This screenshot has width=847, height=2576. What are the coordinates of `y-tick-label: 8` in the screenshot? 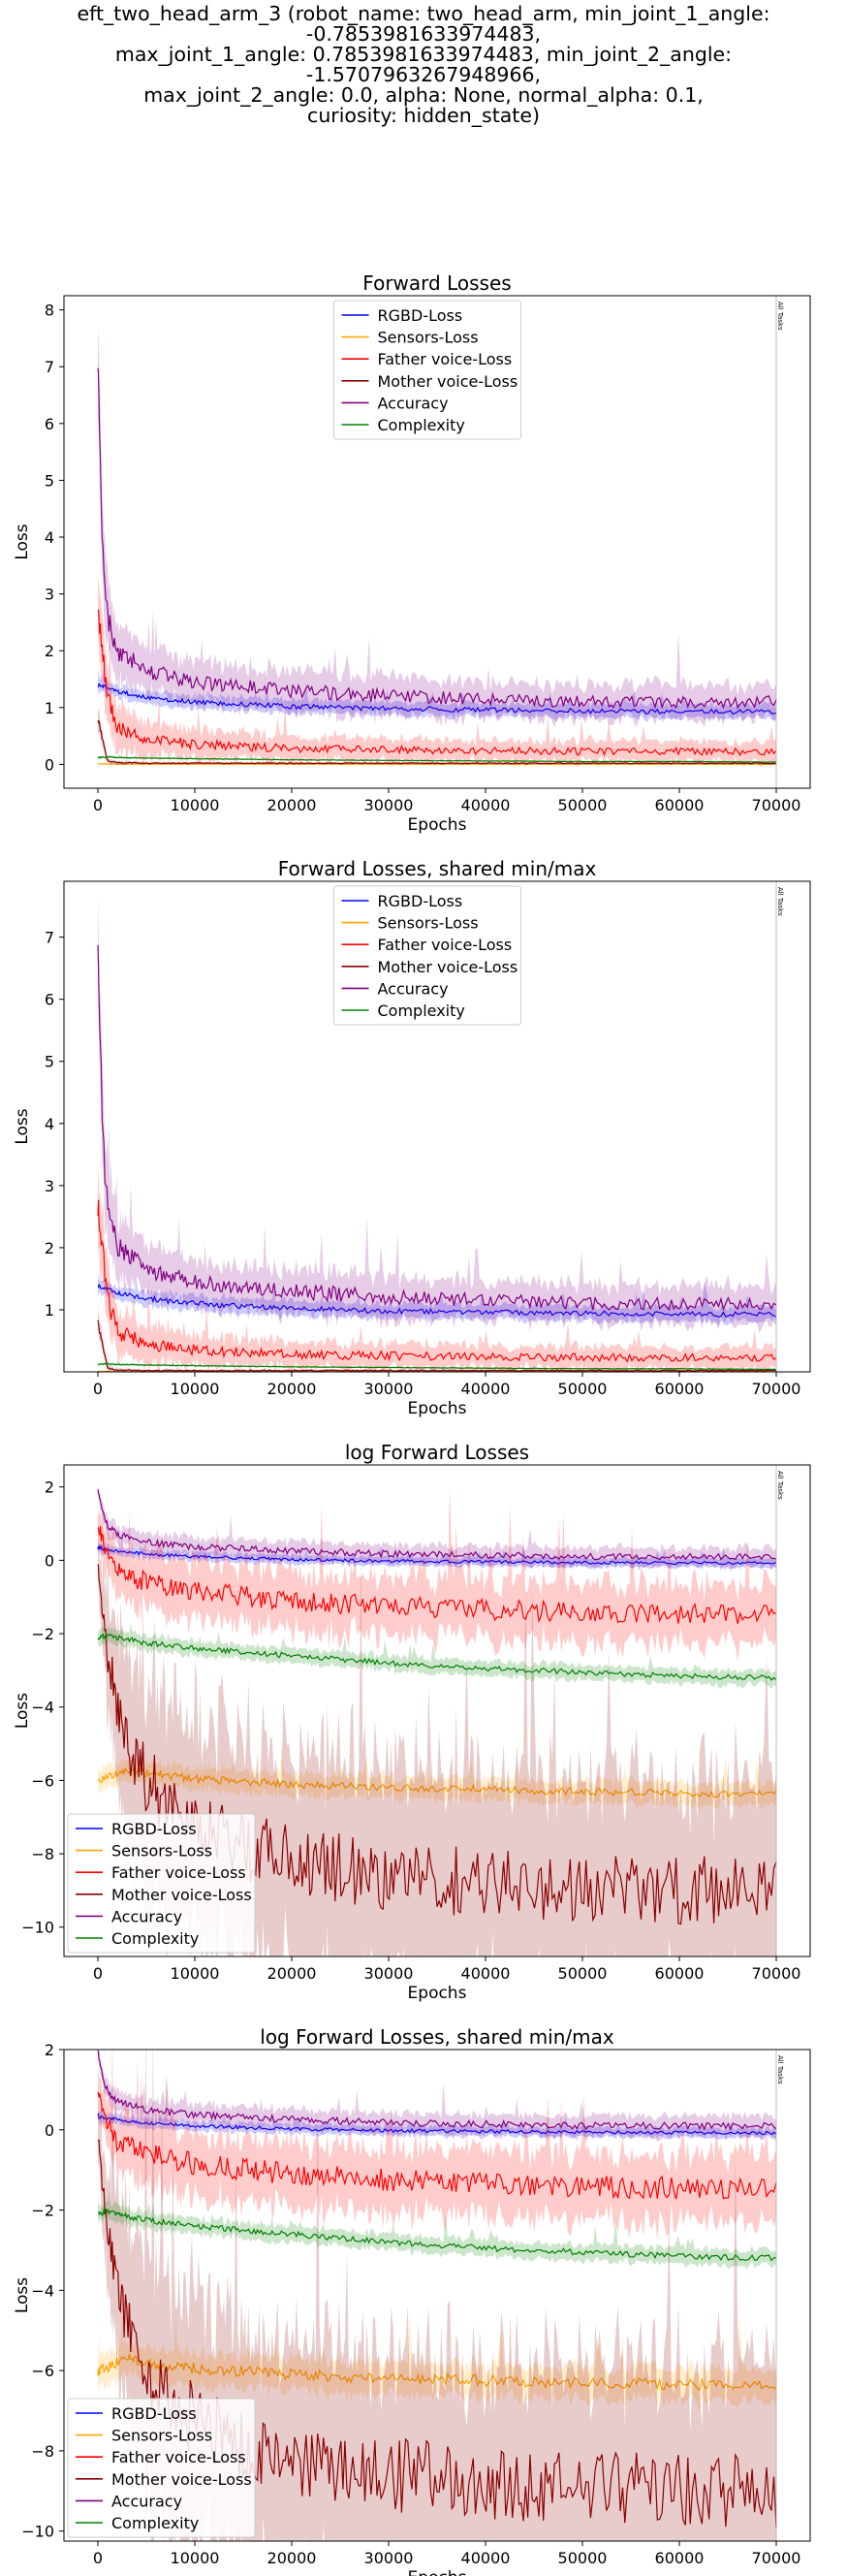 It's located at (50, 311).